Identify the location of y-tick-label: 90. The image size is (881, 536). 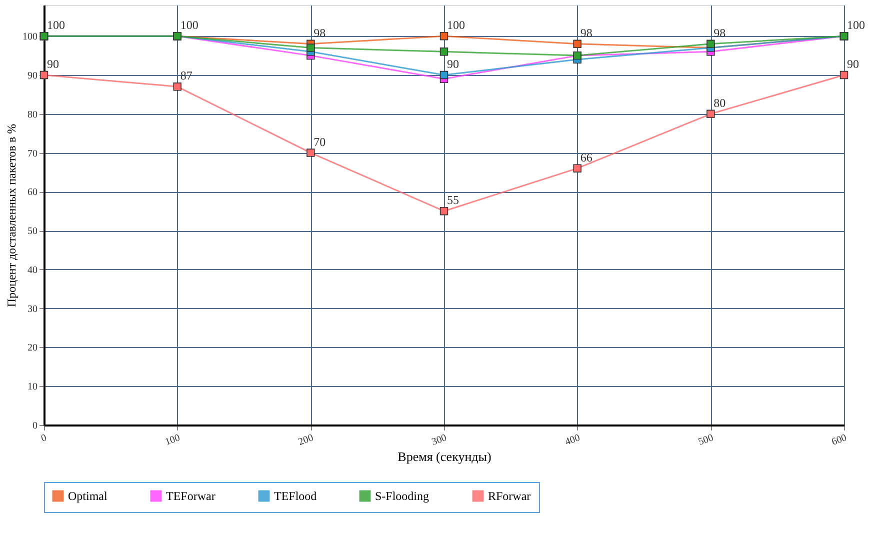
(33, 76).